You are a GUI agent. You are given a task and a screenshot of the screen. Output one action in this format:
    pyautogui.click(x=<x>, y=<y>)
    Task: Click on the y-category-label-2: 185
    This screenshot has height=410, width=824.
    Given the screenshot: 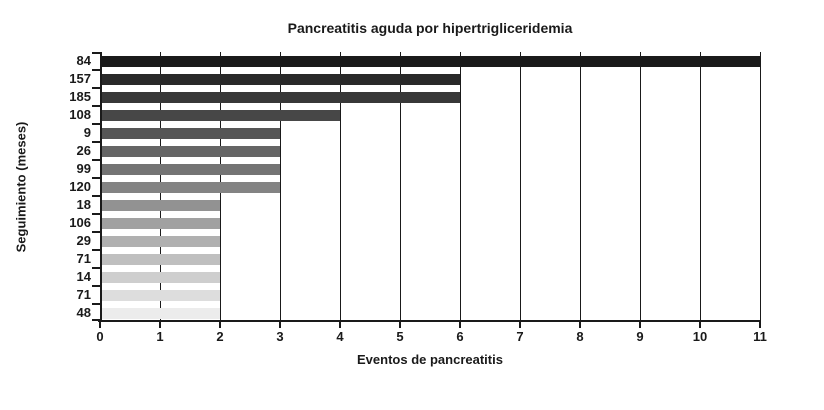 What is the action you would take?
    pyautogui.click(x=80, y=96)
    